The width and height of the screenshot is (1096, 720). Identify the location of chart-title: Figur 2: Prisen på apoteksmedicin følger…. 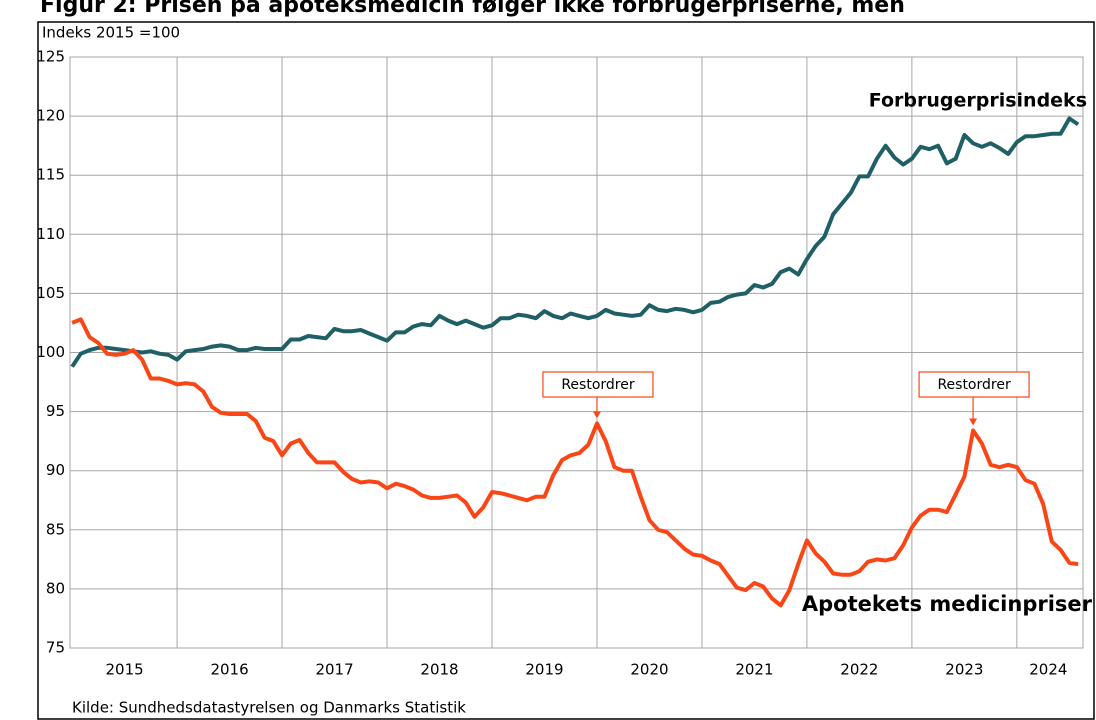
(472, 9).